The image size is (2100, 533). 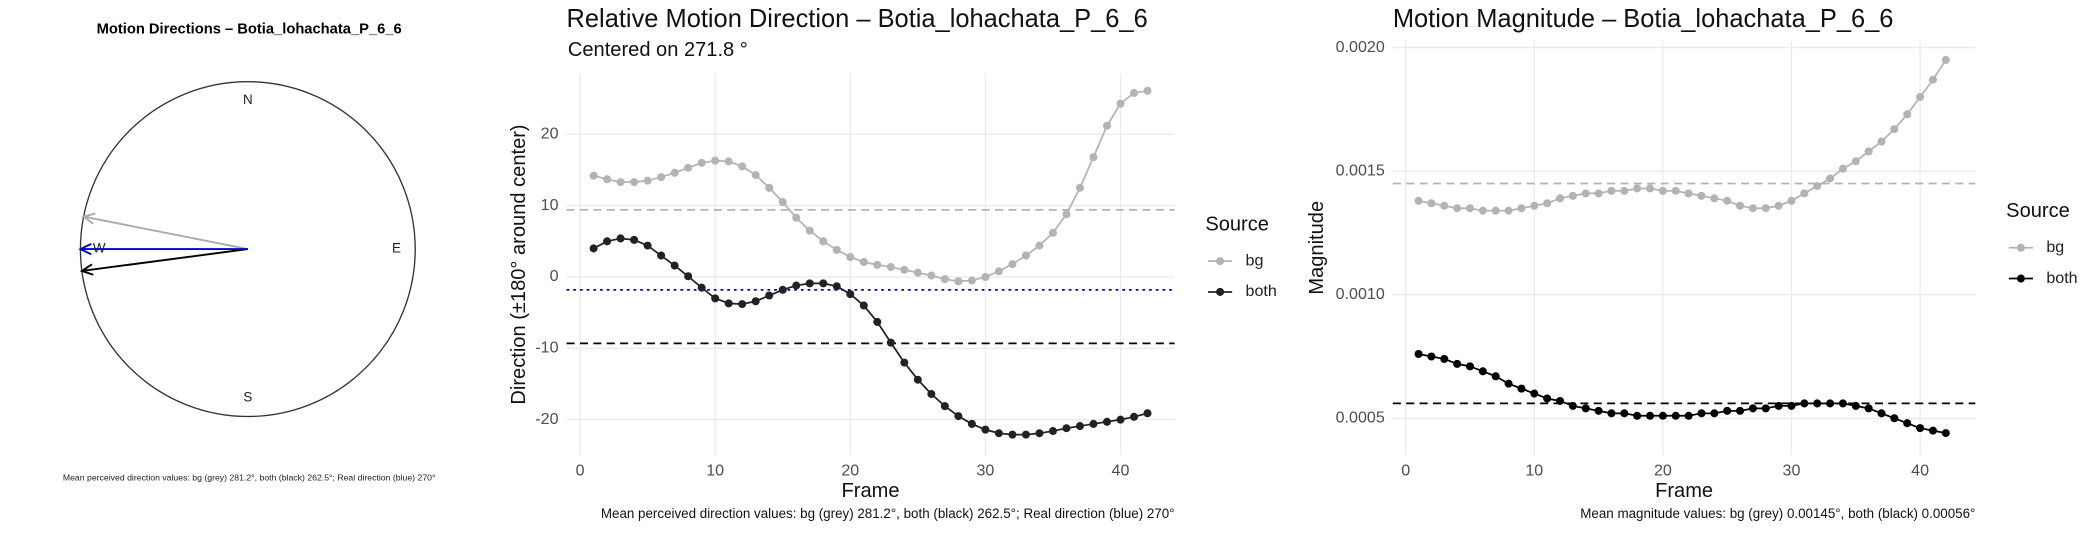 I want to click on y-tick-label: 10, so click(x=550, y=205).